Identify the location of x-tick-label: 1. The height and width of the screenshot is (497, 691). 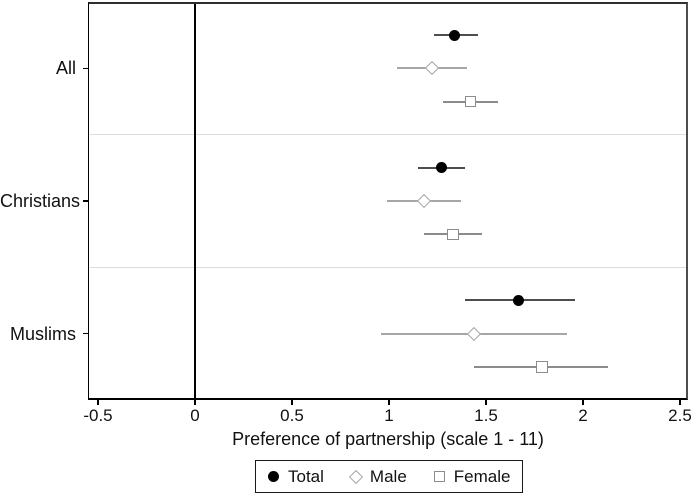
(389, 415).